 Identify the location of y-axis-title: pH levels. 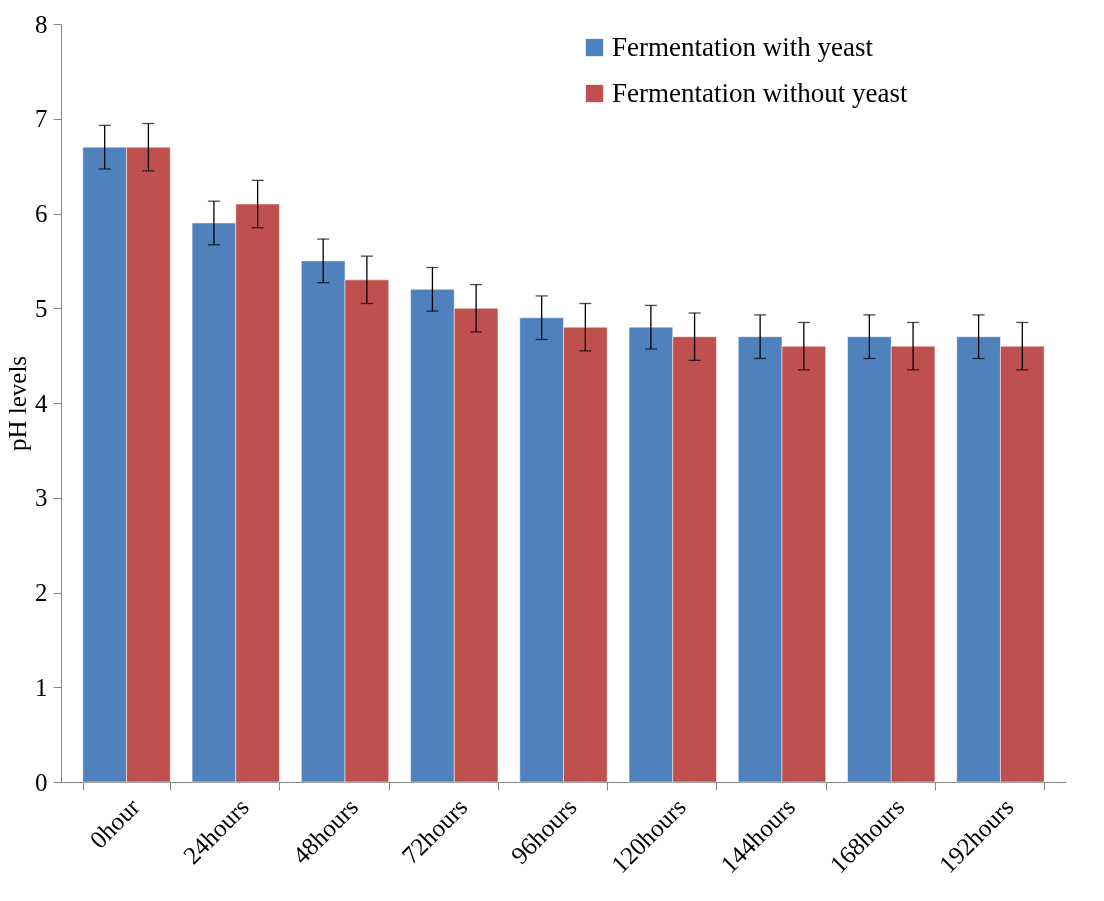
(17, 403).